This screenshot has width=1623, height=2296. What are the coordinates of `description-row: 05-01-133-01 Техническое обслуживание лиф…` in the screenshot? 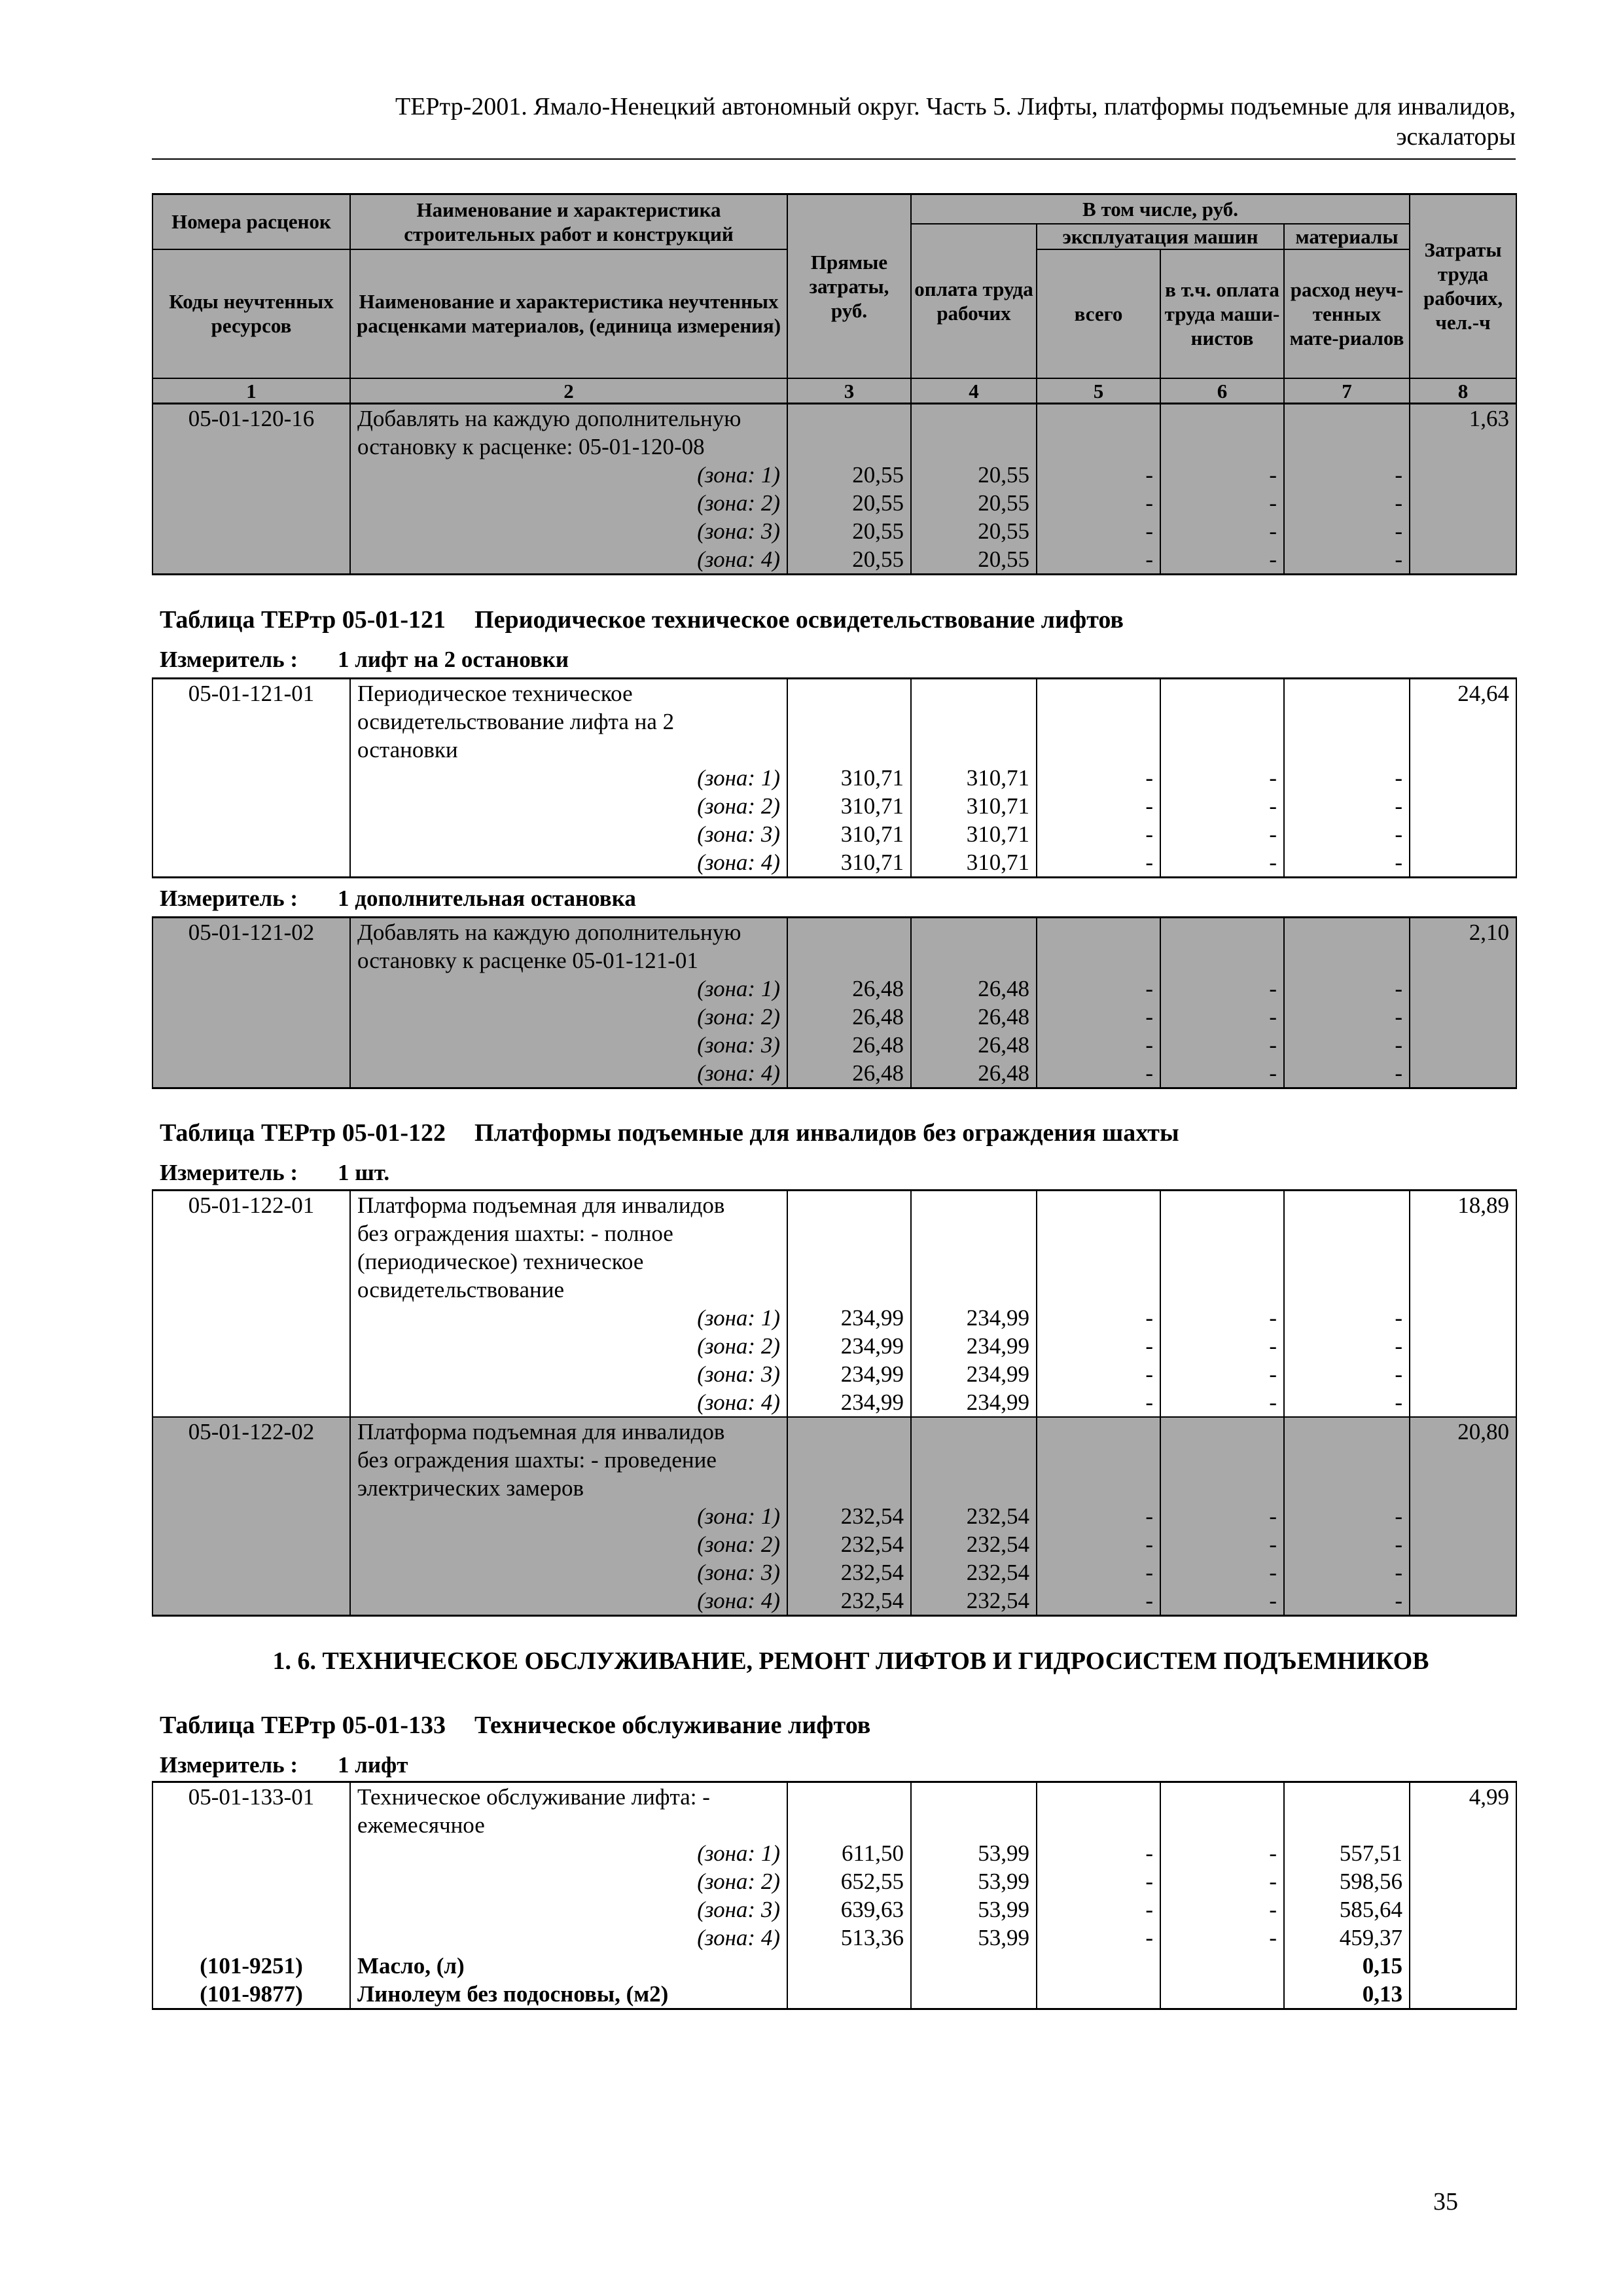 It's located at (835, 1796).